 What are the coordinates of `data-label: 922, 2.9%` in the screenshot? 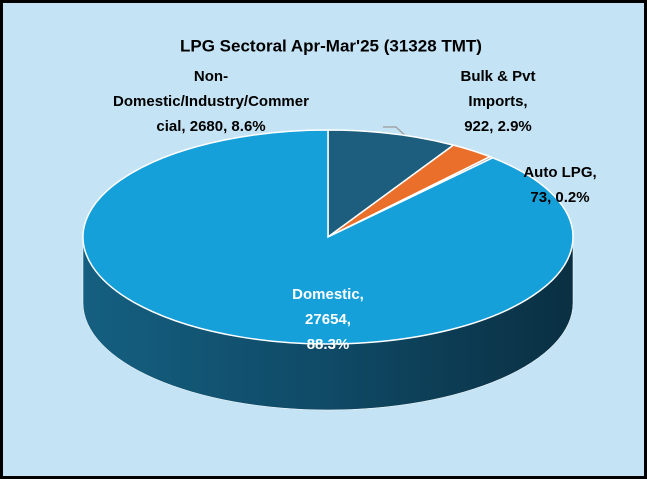 It's located at (498, 126).